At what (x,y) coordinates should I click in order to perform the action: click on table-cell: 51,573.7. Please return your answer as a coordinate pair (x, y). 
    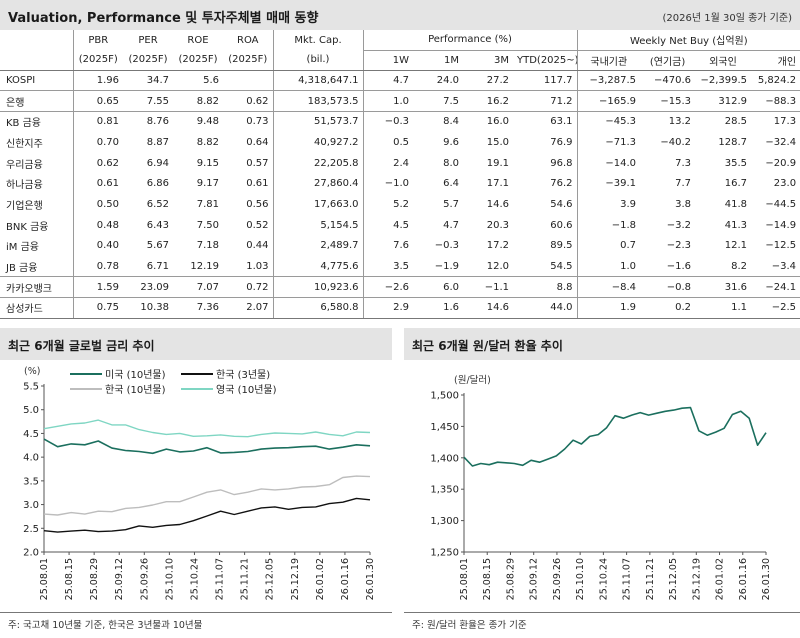
    Looking at the image, I should click on (318, 122).